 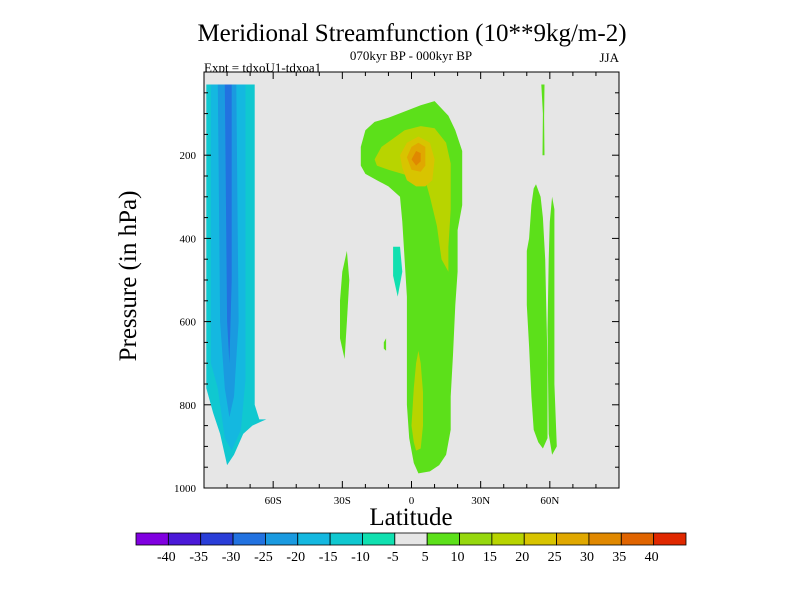 What do you see at coordinates (231, 557) in the screenshot?
I see `colorbar-label: -30` at bounding box center [231, 557].